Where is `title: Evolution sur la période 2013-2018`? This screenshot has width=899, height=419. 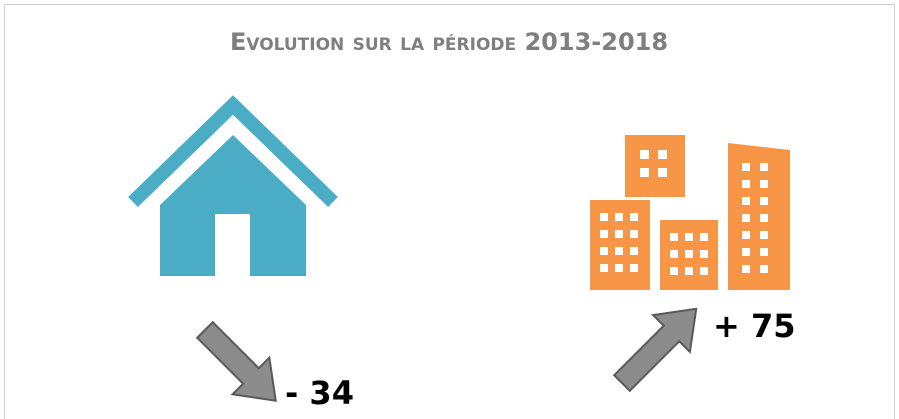
title: Evolution sur la période 2013-2018 is located at coordinates (449, 42).